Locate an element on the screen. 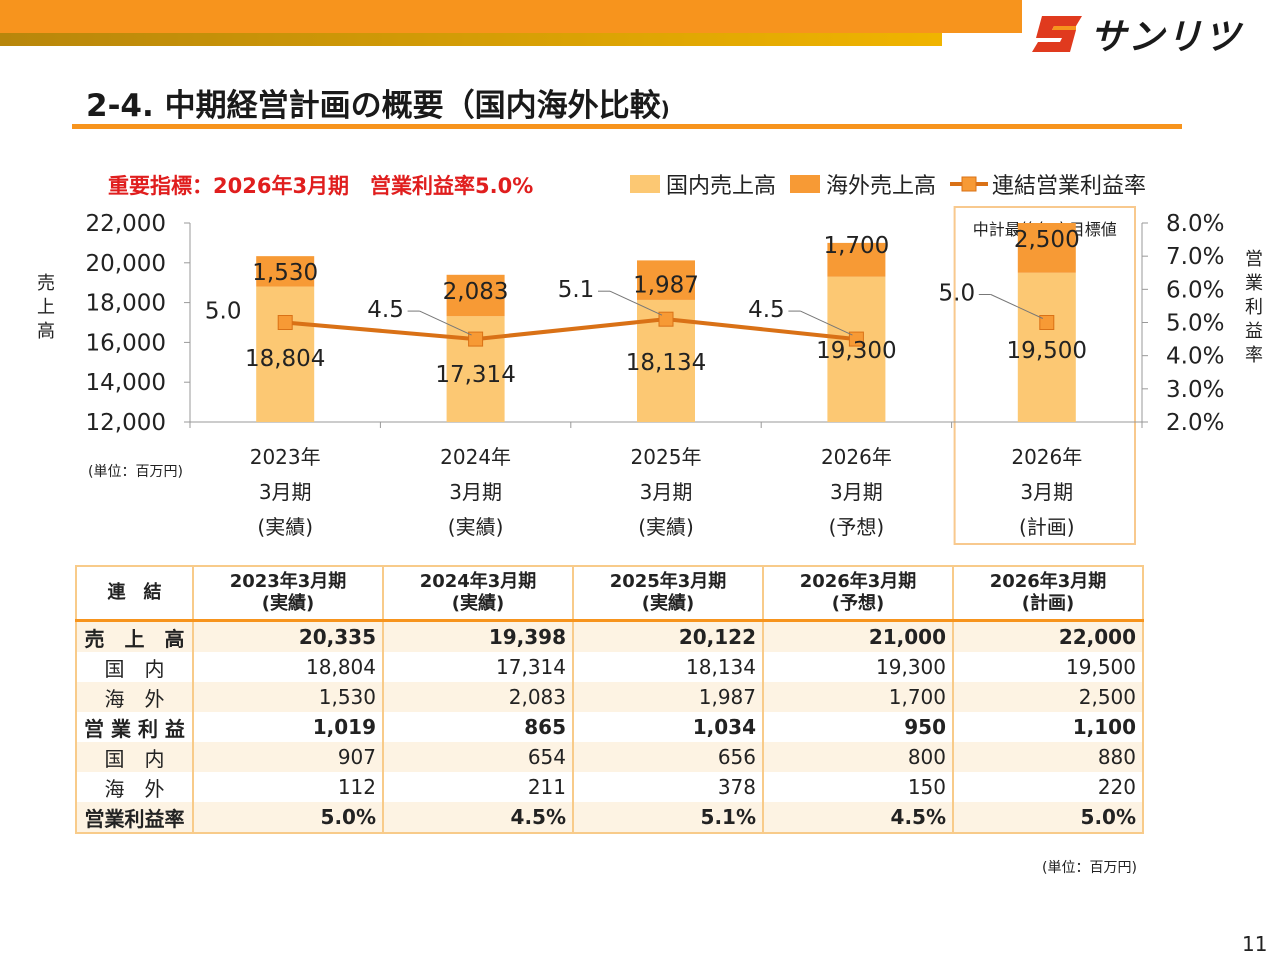 The image size is (1280, 960). col-header-status: (実績) is located at coordinates (668, 603).